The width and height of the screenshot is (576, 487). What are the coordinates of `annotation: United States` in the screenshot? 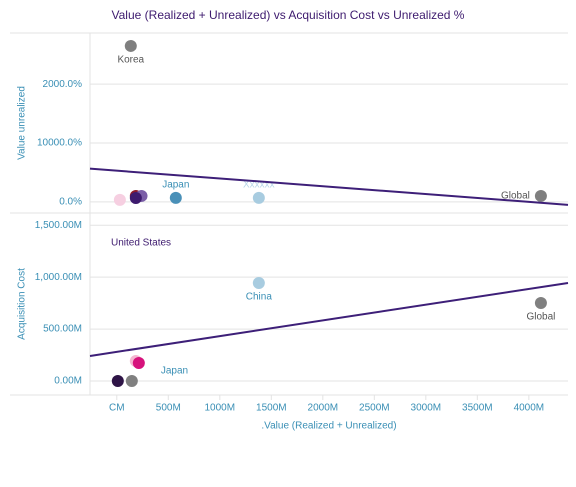 It's located at (141, 243).